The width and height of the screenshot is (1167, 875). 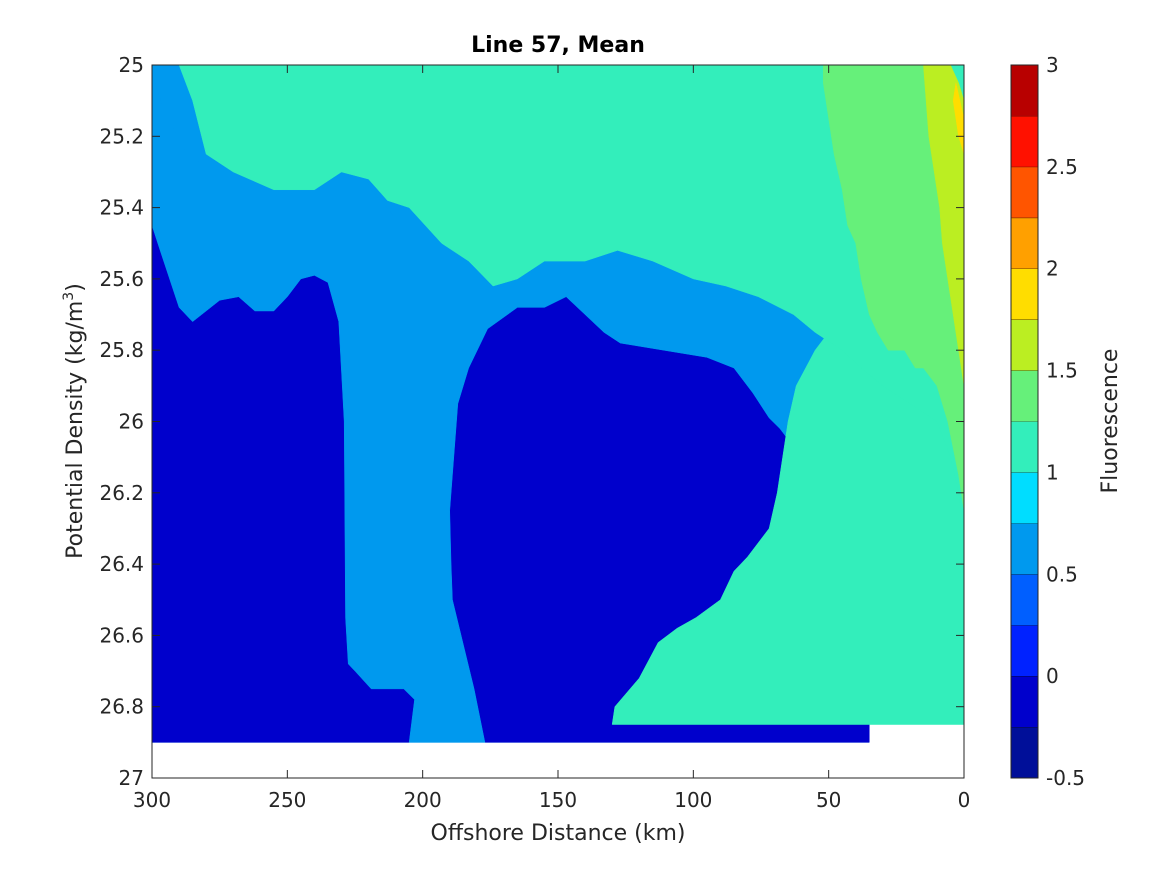 I want to click on y-axis-label-close: ), so click(x=75, y=287).